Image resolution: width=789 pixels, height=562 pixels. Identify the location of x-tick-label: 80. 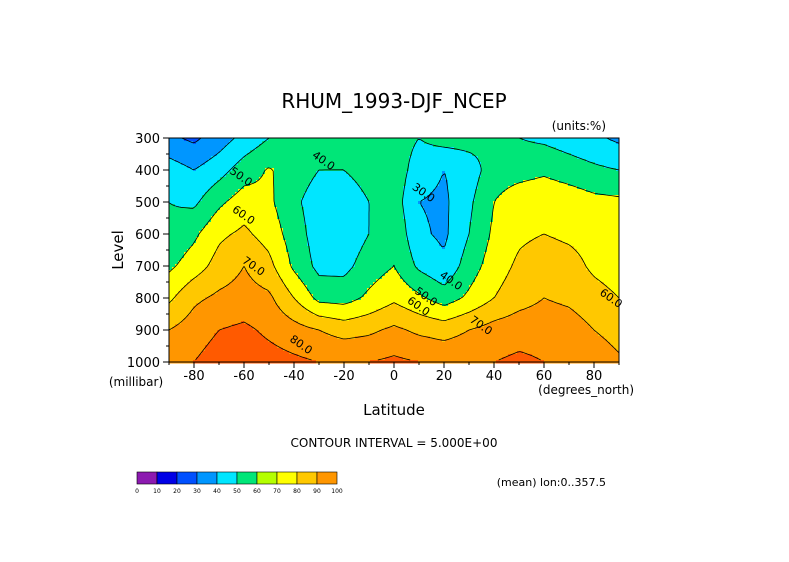
(594, 376).